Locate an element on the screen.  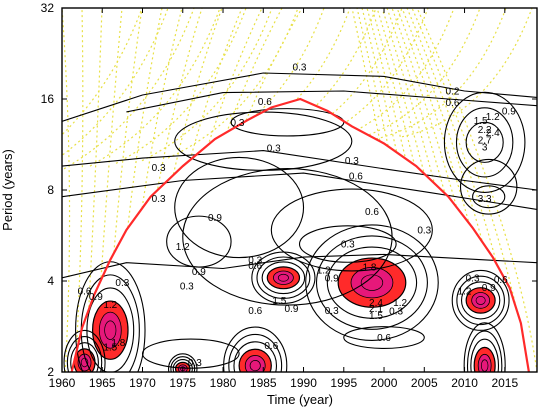
x-axis-title: Time (year) is located at coordinates (300, 399).